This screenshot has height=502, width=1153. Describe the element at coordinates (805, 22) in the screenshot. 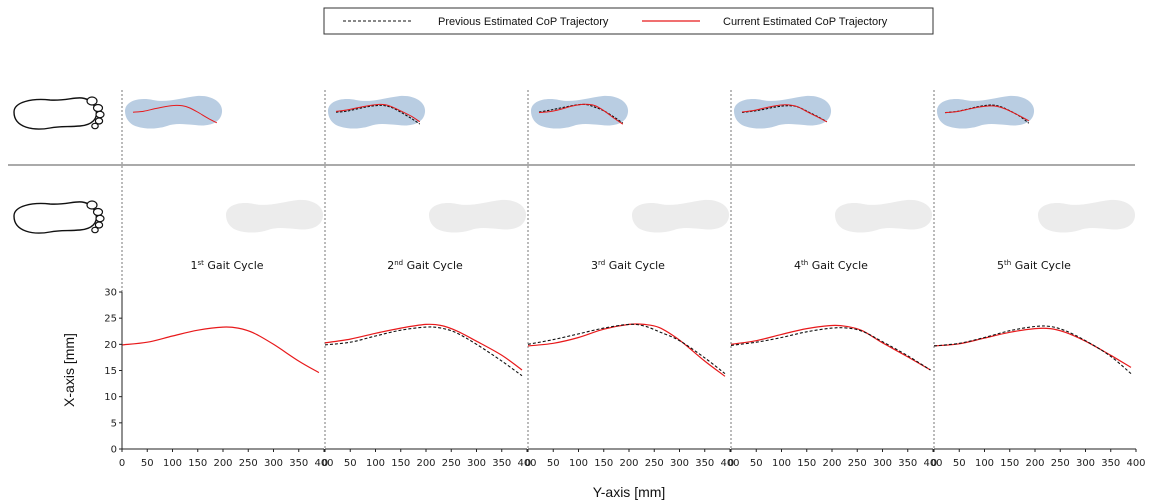

I see `legend-solid-label: Current Estimated CoP Trajectory` at that location.